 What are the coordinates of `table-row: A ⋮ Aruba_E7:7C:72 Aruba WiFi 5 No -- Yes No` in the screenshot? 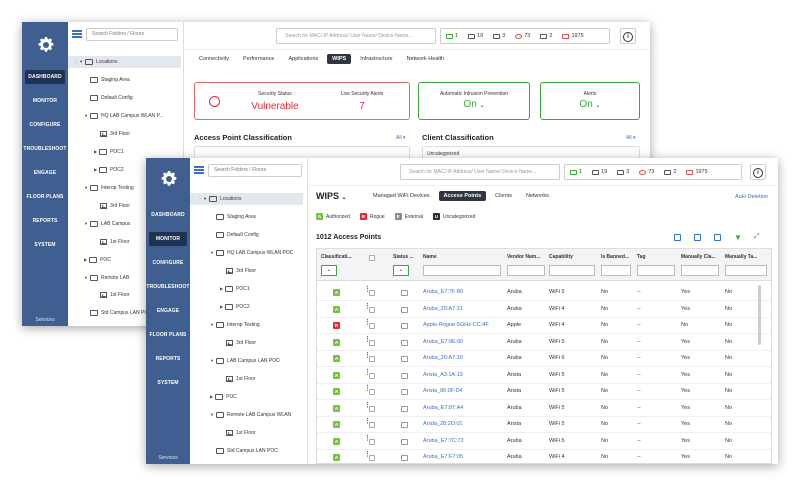 It's located at (544, 442).